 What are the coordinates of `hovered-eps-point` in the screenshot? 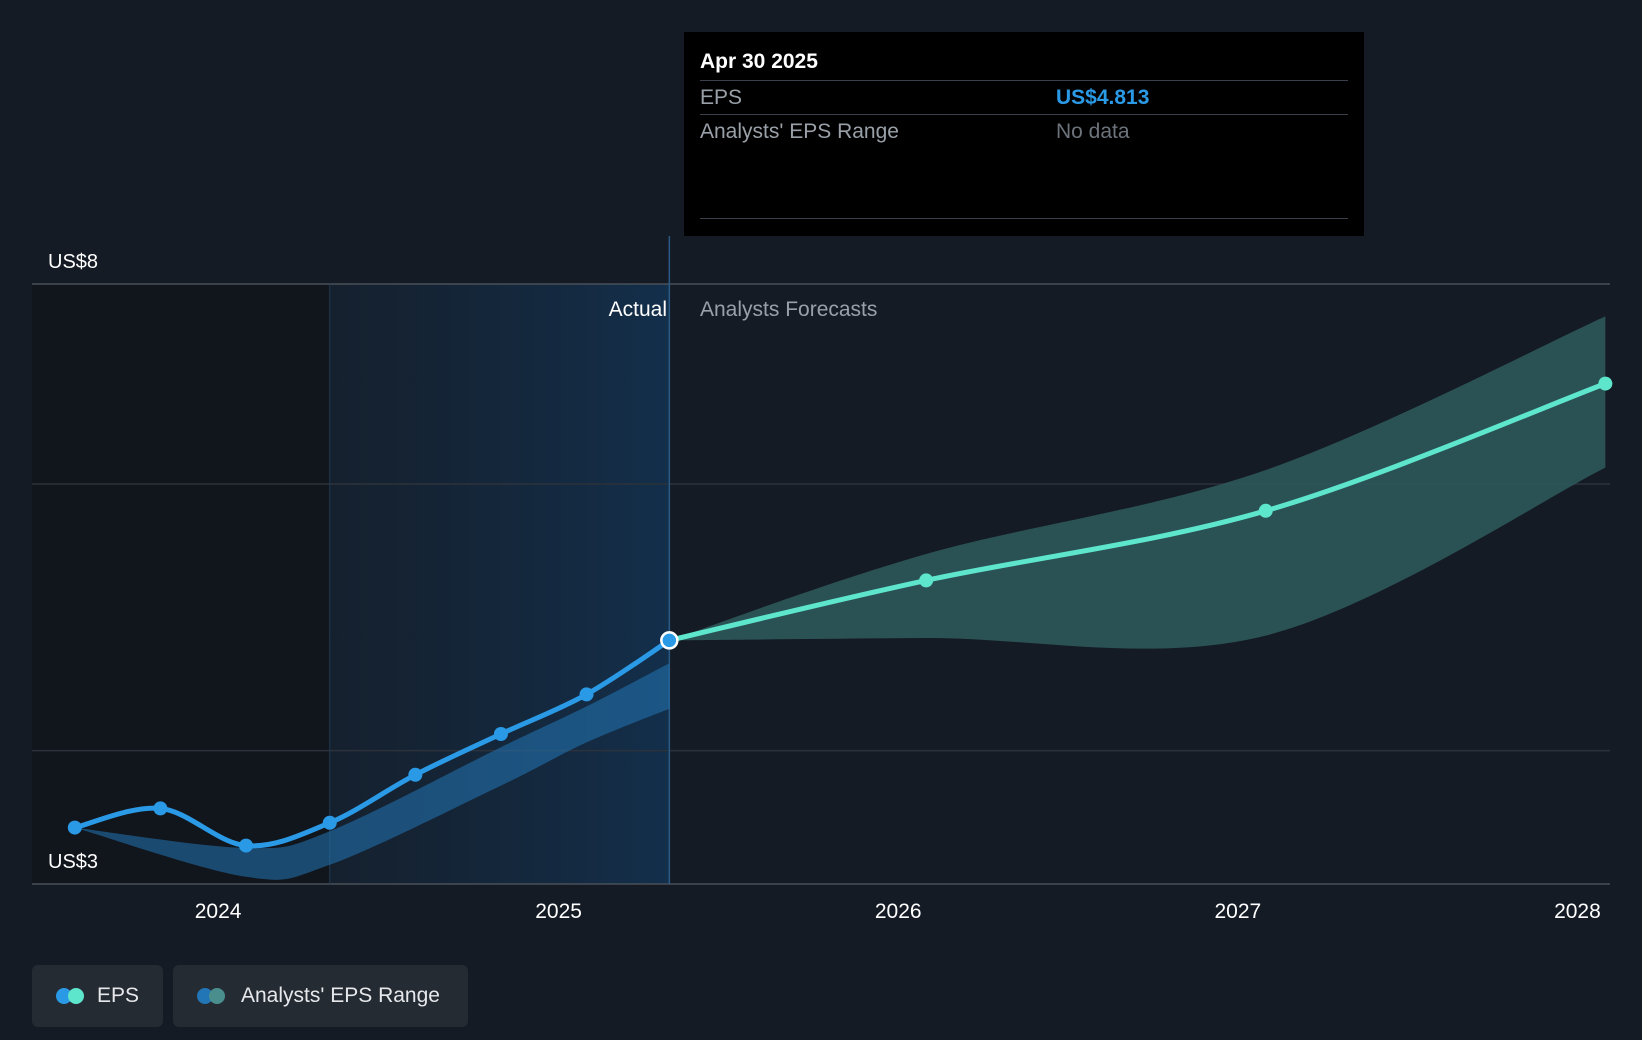 It's located at (669, 640).